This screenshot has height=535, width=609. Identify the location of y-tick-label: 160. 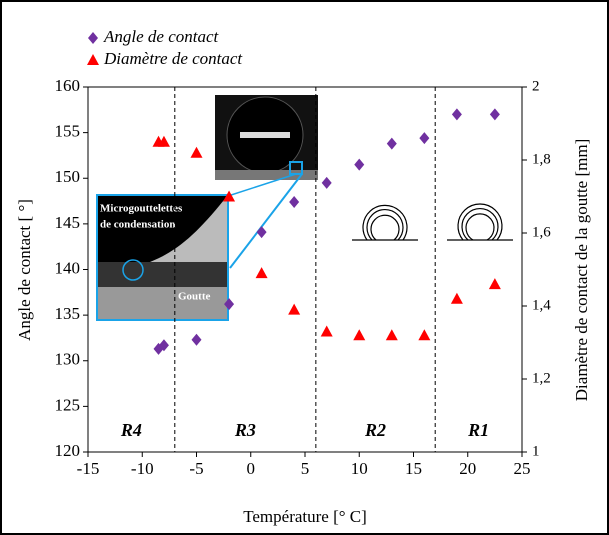
(68, 85).